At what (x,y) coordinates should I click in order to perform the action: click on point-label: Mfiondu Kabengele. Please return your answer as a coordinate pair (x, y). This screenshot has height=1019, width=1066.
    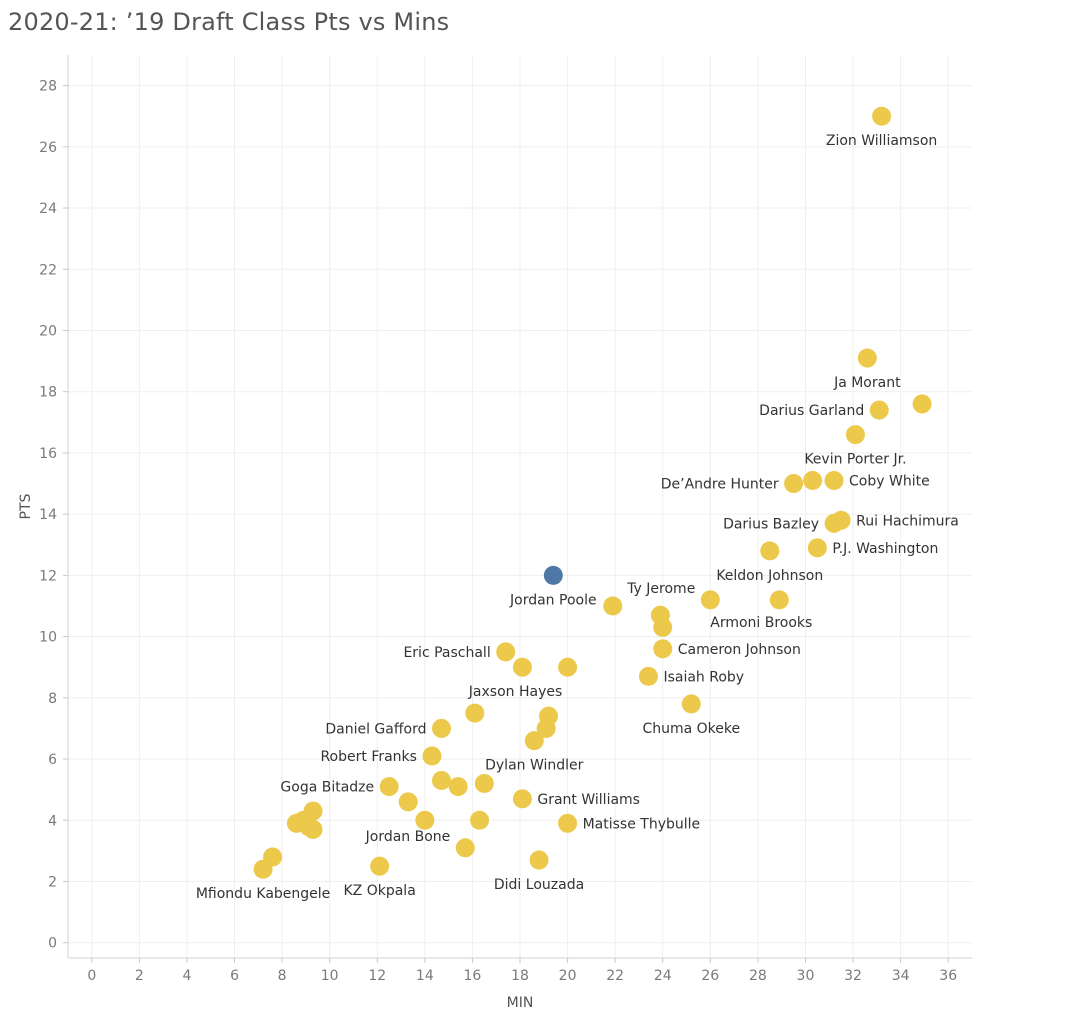
    Looking at the image, I should click on (263, 894).